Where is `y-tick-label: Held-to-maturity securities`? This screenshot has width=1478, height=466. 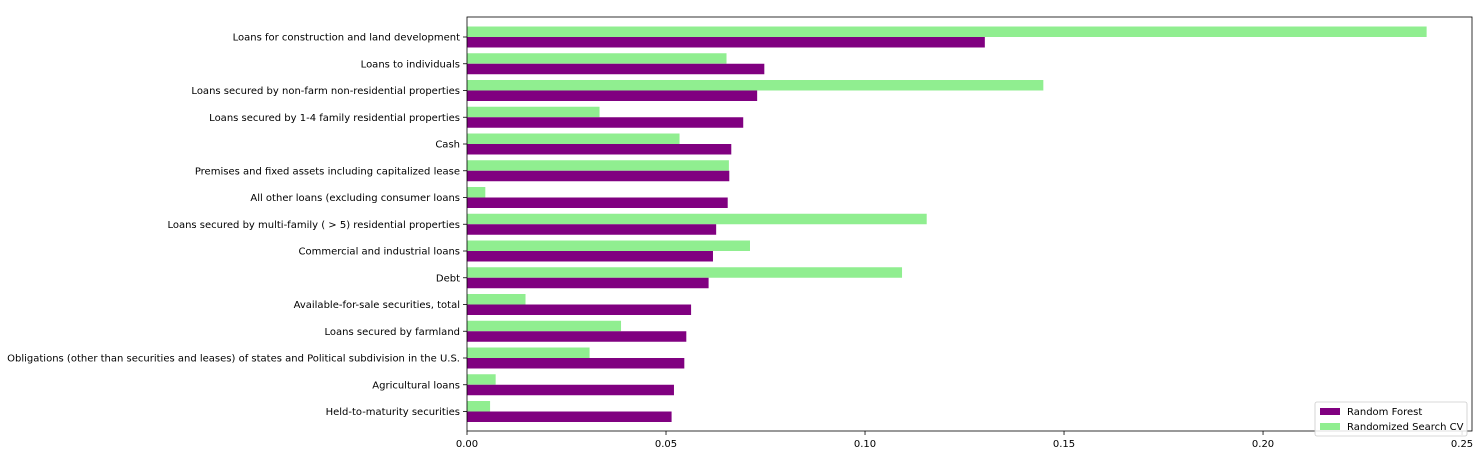
y-tick-label: Held-to-maturity securities is located at coordinates (393, 412).